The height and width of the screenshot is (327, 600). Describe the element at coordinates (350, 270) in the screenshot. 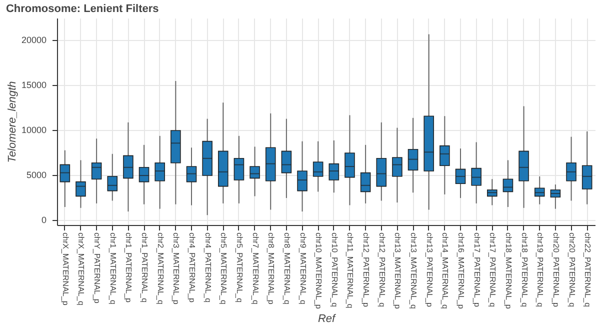

I see `x-tick-label: chr11_MATERNAL_q` at that location.